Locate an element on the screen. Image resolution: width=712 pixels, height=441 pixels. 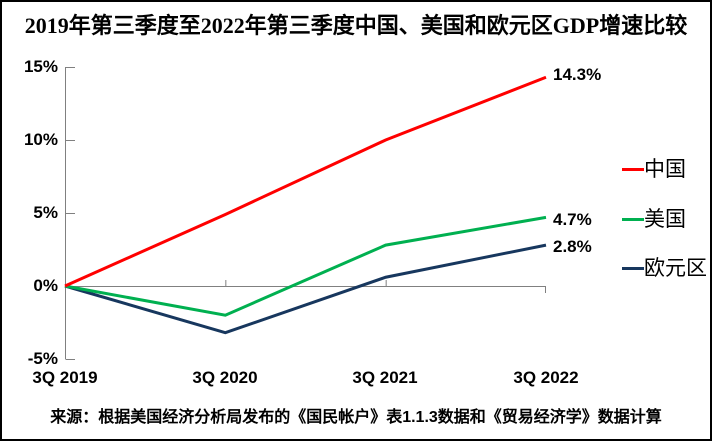
y-axis-tick-label: 5% is located at coordinates (45, 212).